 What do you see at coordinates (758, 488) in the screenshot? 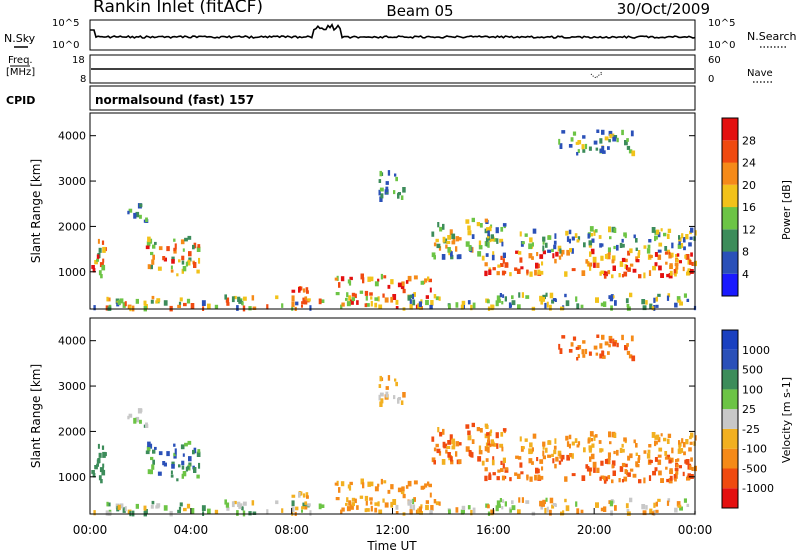
I see `colorbar-tick-label: -1000` at bounding box center [758, 488].